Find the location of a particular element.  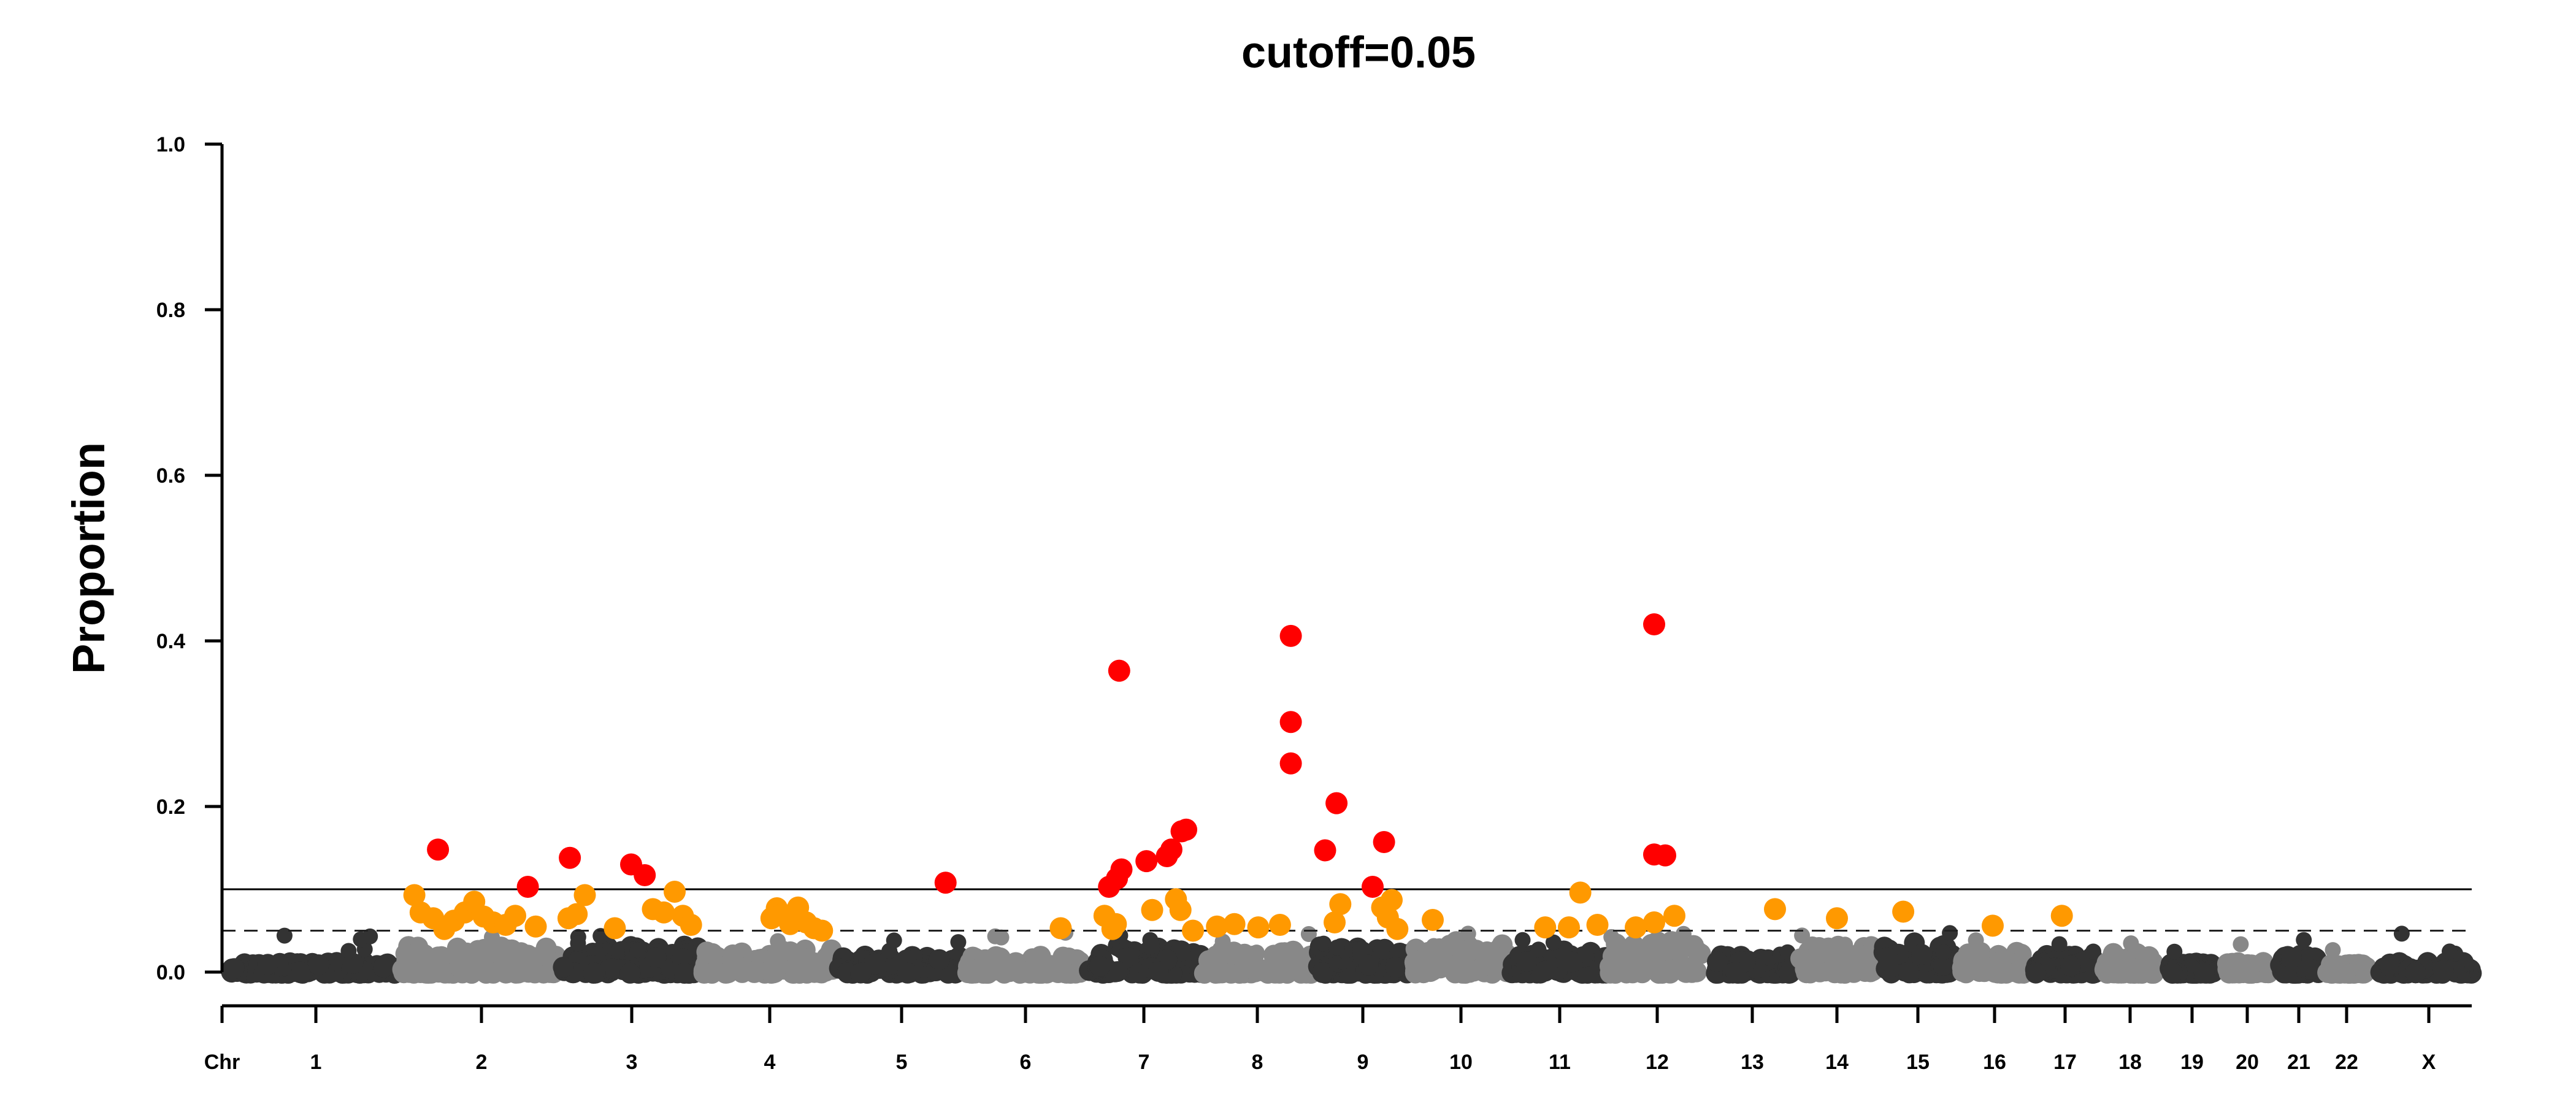

chromosome-14-points is located at coordinates (1837, 955).